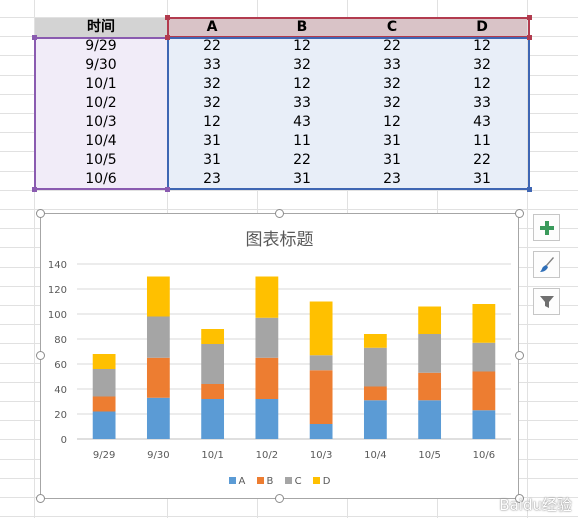 This screenshot has width=578, height=518. What do you see at coordinates (546, 301) in the screenshot?
I see `chart-filters-button` at bounding box center [546, 301].